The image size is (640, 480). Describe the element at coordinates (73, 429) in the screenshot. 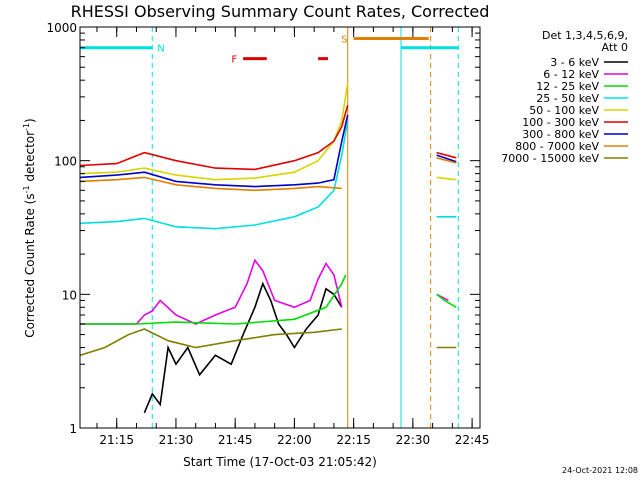

I see `y-tick-label-0: 1` at that location.